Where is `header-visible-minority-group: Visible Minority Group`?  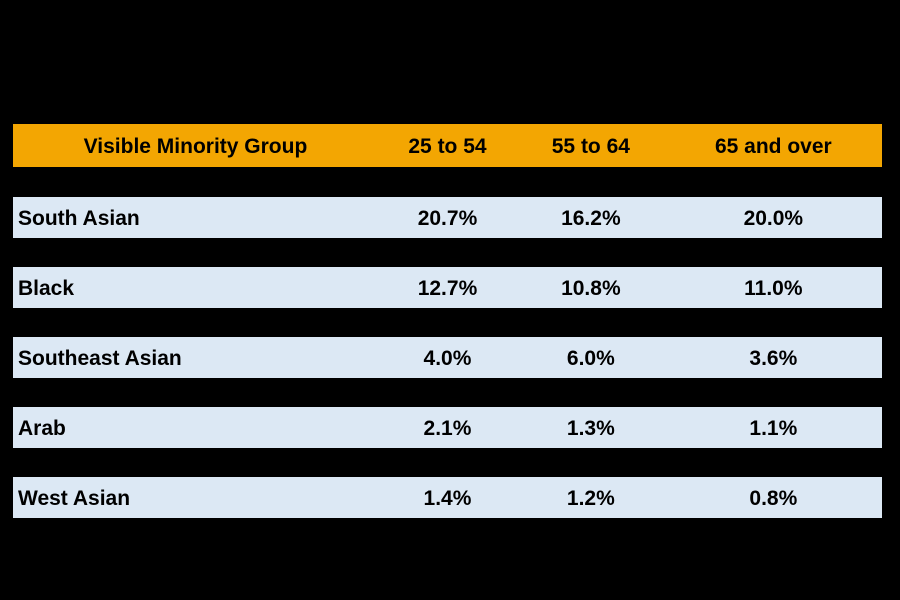 header-visible-minority-group: Visible Minority Group is located at coordinates (195, 146).